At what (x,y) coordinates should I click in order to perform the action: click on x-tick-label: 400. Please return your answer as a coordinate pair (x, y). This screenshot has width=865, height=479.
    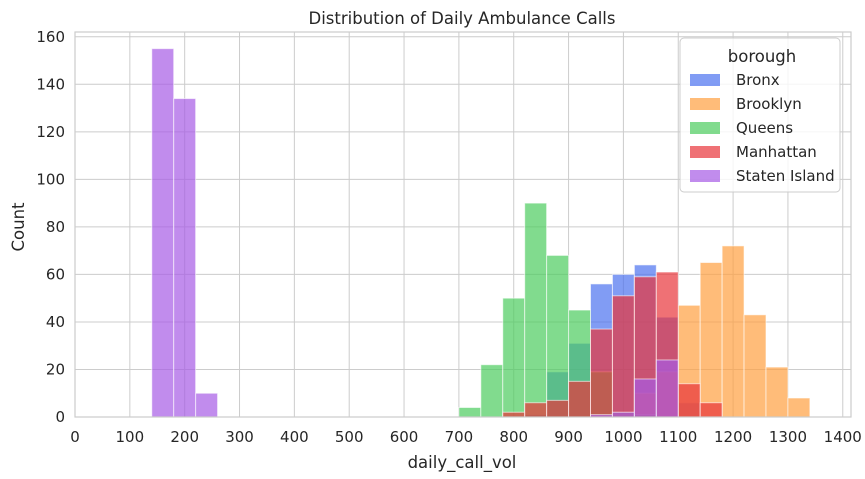
    Looking at the image, I should click on (294, 437).